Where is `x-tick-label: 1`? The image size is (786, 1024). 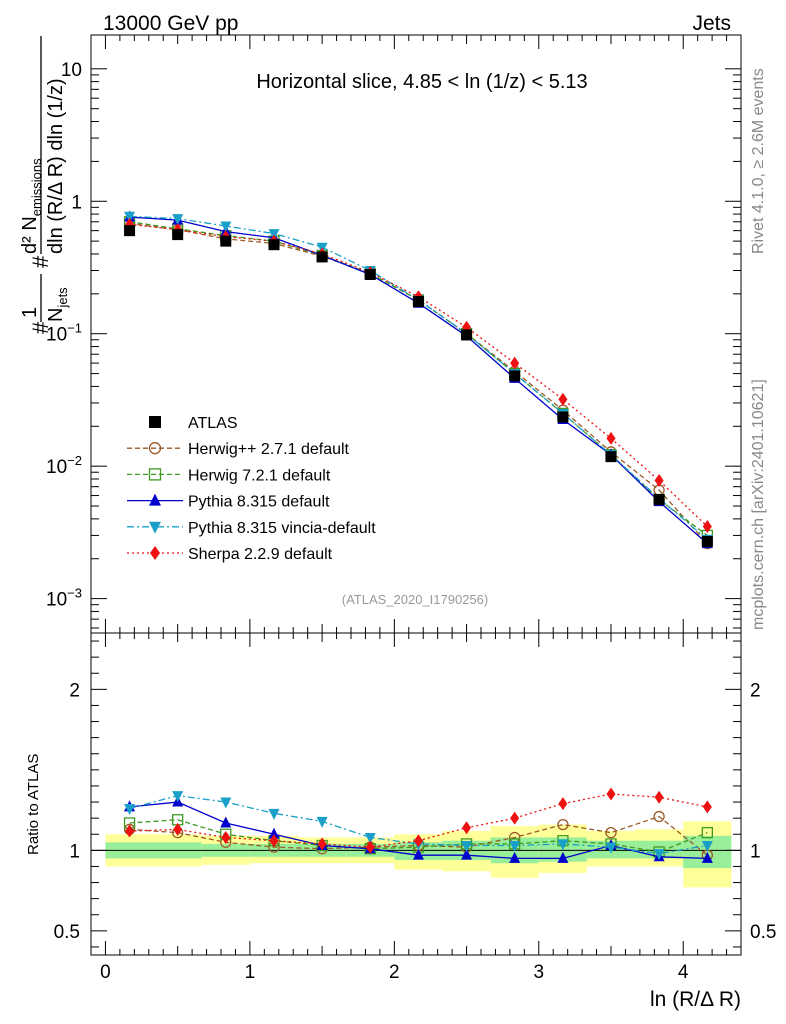
x-tick-label: 1 is located at coordinates (250, 972).